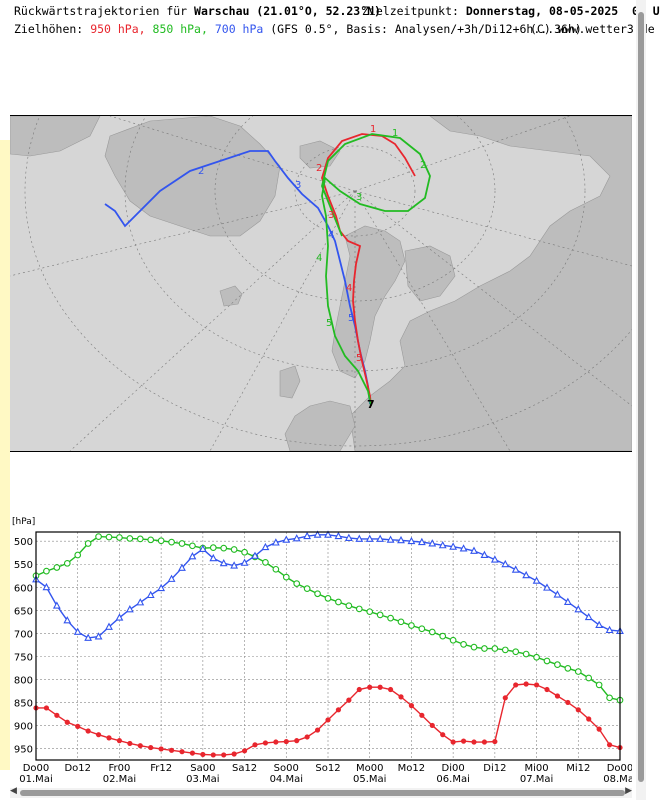  What do you see at coordinates (23, 634) in the screenshot?
I see `y-tick-label: 700` at bounding box center [23, 634].